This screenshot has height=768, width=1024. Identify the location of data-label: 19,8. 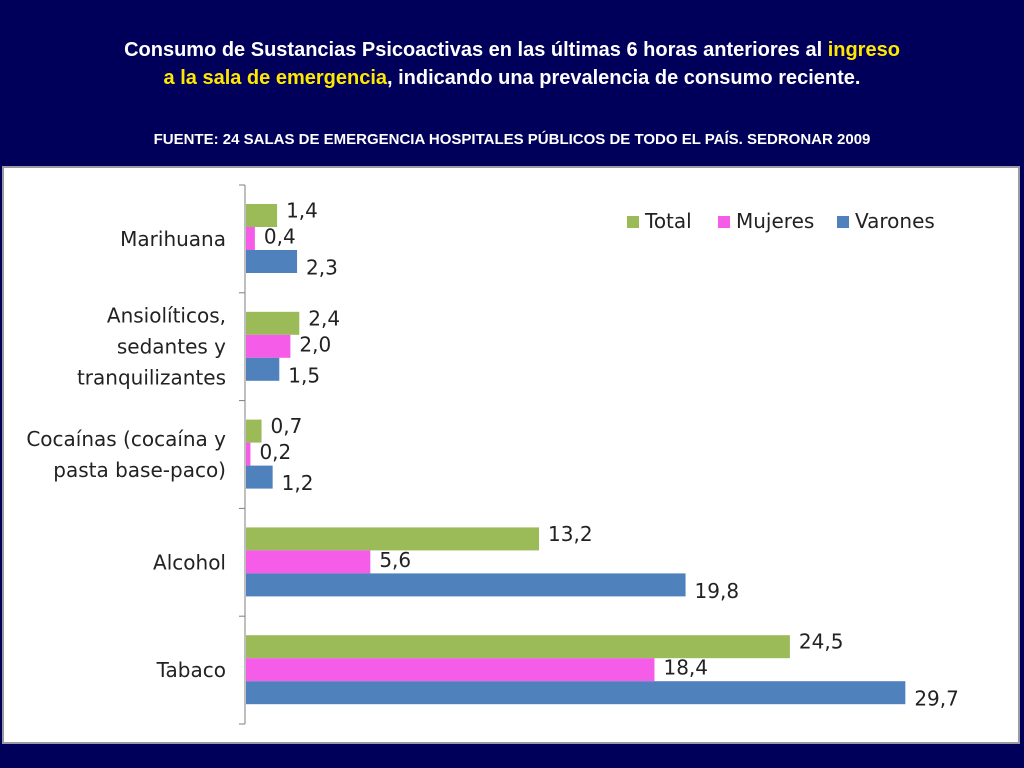
(717, 591).